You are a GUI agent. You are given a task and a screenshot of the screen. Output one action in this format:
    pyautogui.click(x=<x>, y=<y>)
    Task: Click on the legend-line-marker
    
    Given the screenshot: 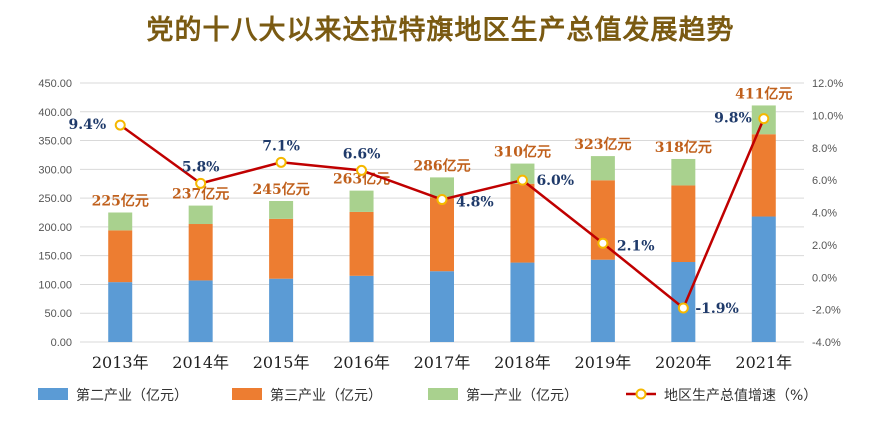 What is the action you would take?
    pyautogui.click(x=641, y=394)
    